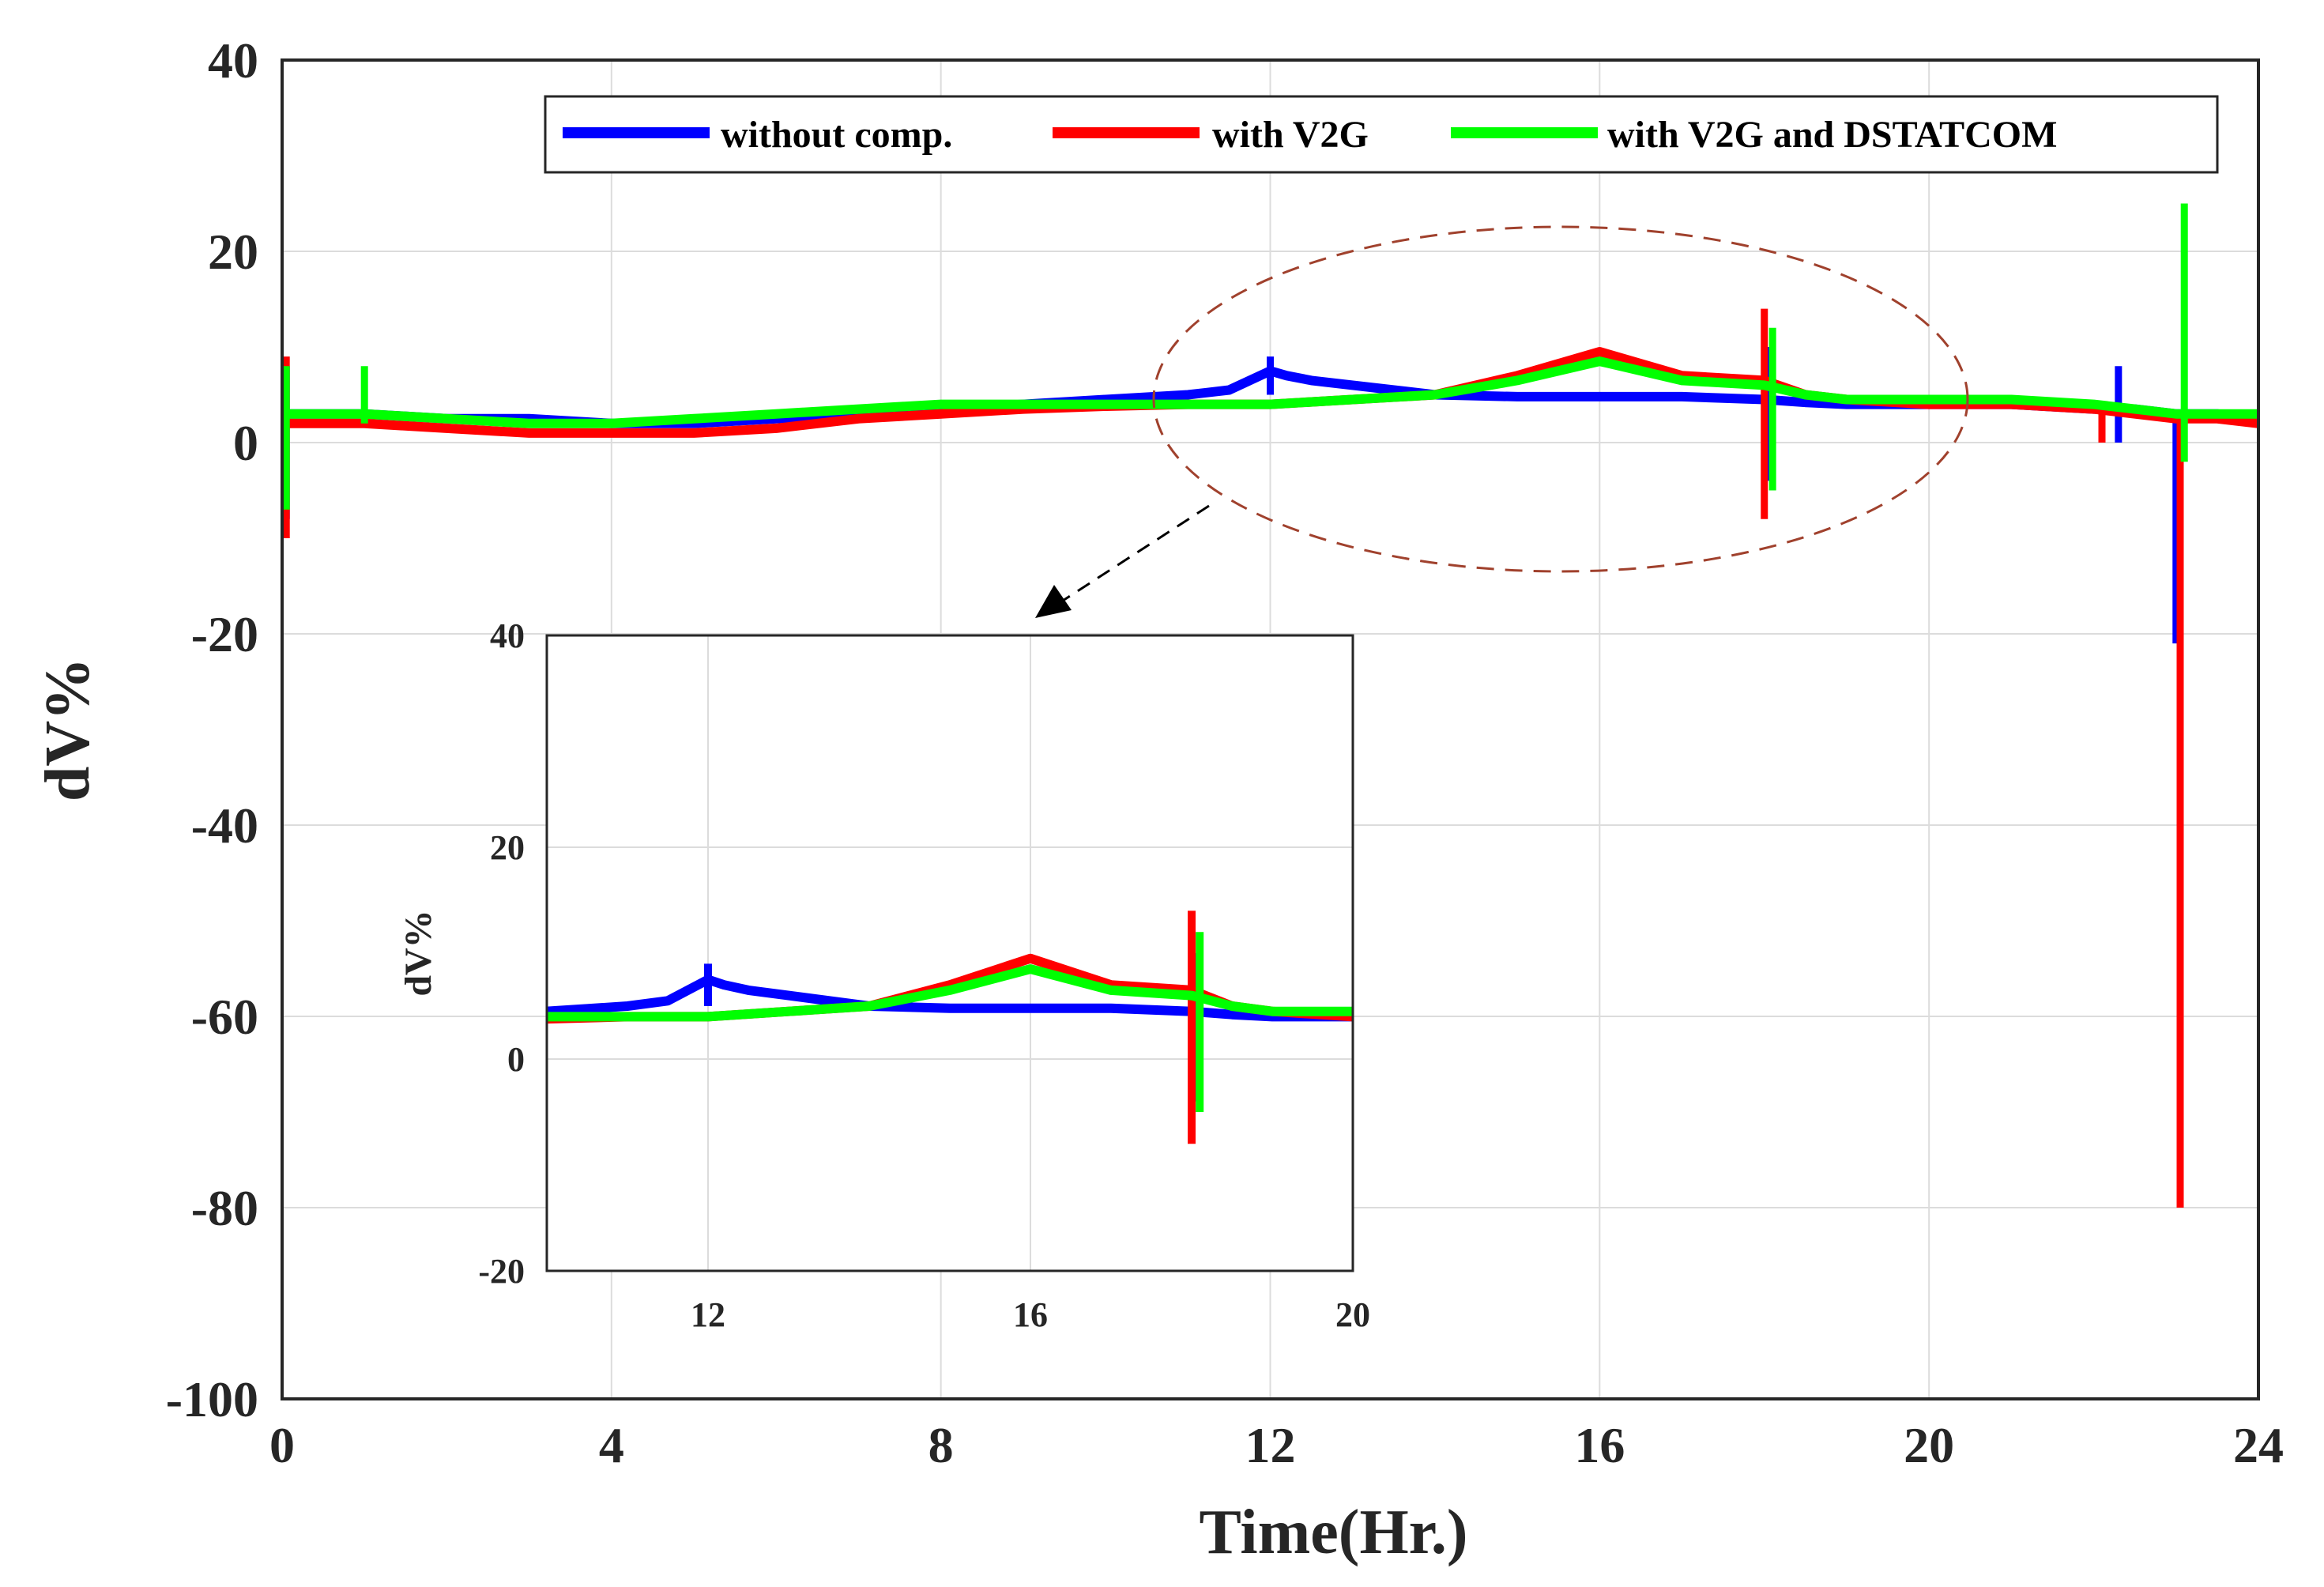  Describe the element at coordinates (1270, 1445) in the screenshot. I see `x-tick-label: 12` at that location.